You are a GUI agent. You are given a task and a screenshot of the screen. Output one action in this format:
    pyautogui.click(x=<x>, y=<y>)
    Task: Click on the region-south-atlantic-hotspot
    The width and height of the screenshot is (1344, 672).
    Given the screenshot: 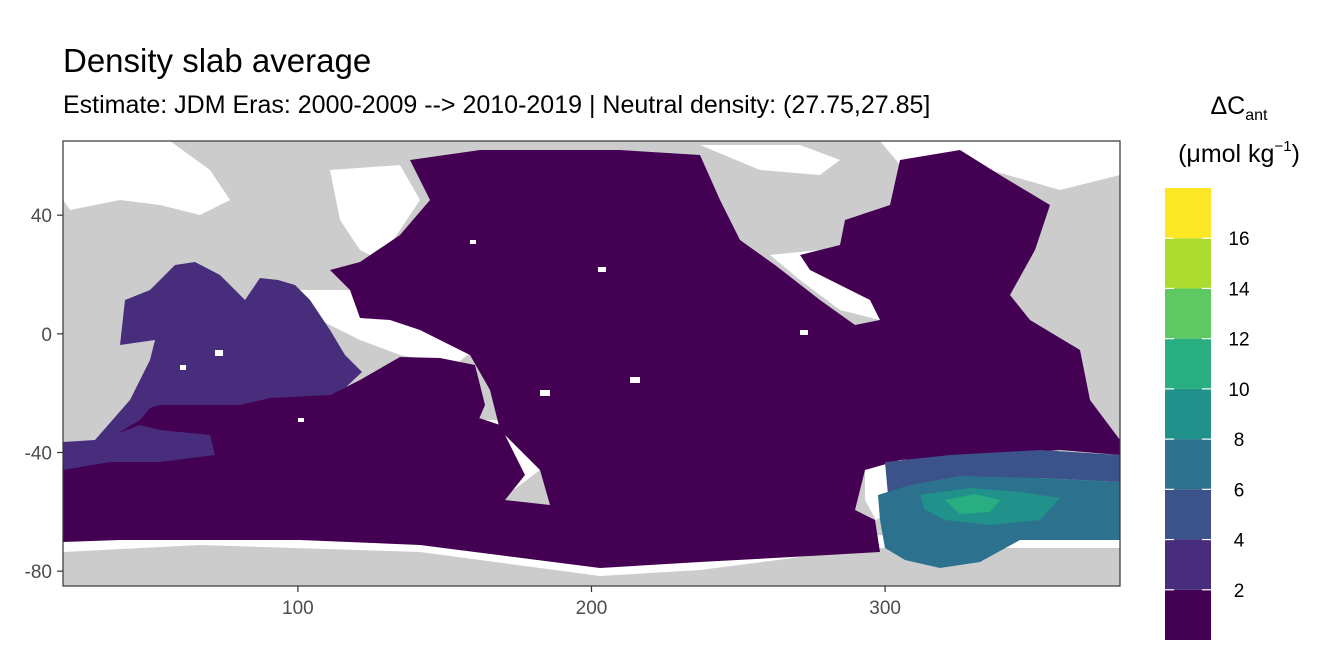 What is the action you would take?
    pyautogui.click(x=972, y=504)
    